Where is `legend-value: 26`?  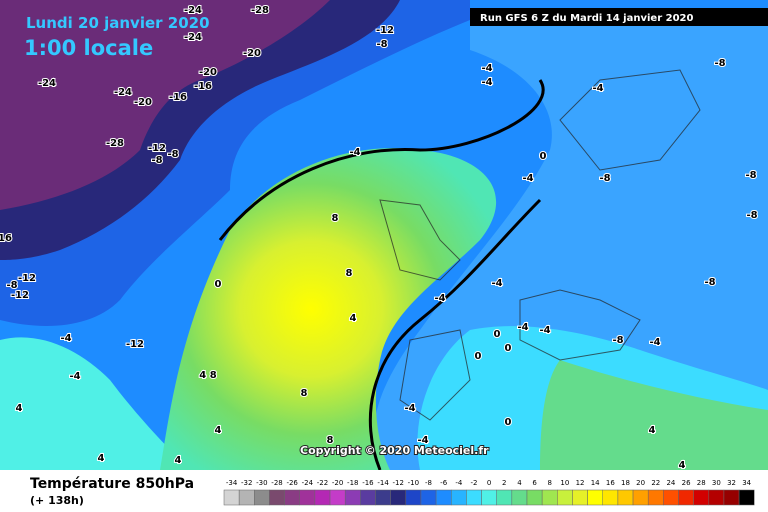 legend-value: 26 is located at coordinates (686, 483).